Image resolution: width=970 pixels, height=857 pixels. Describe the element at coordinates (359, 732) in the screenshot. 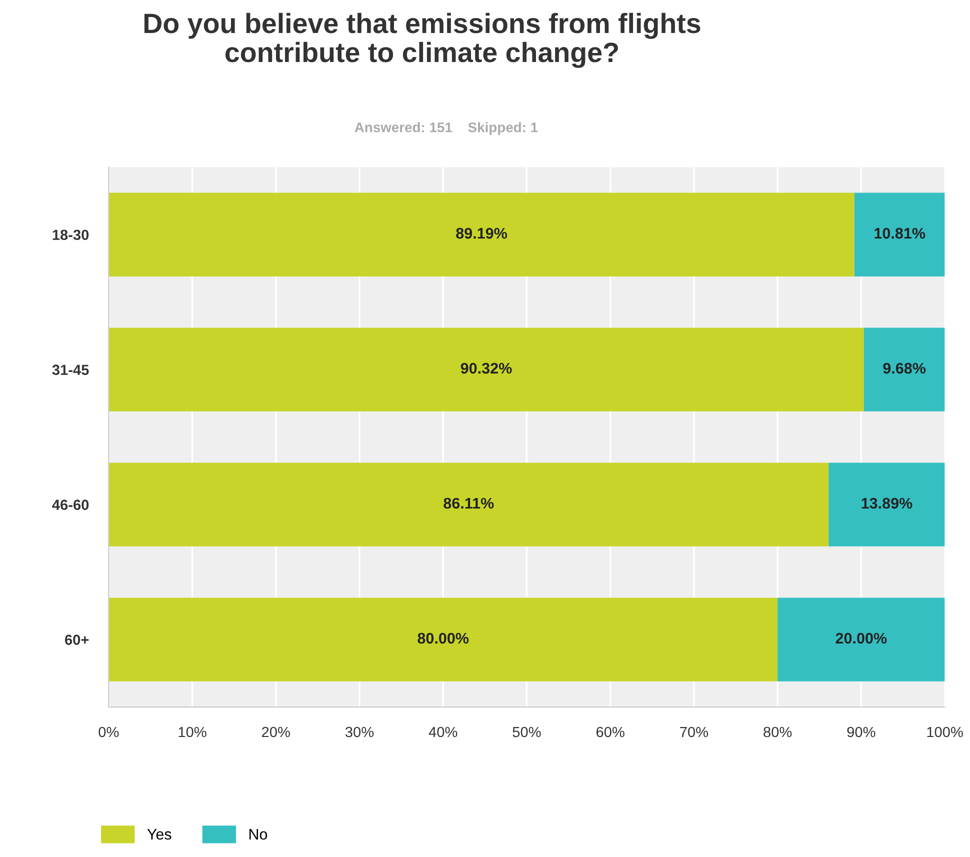

I see `x-tick-label: 30%` at that location.